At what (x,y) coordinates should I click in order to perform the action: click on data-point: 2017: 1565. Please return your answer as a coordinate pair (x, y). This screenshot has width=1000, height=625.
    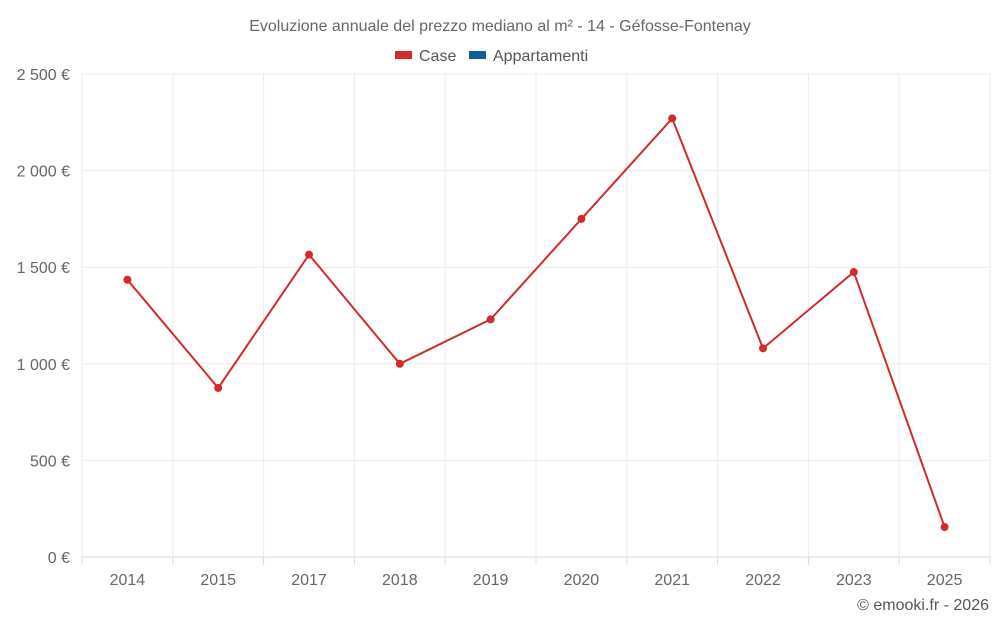
    Looking at the image, I should click on (309, 254).